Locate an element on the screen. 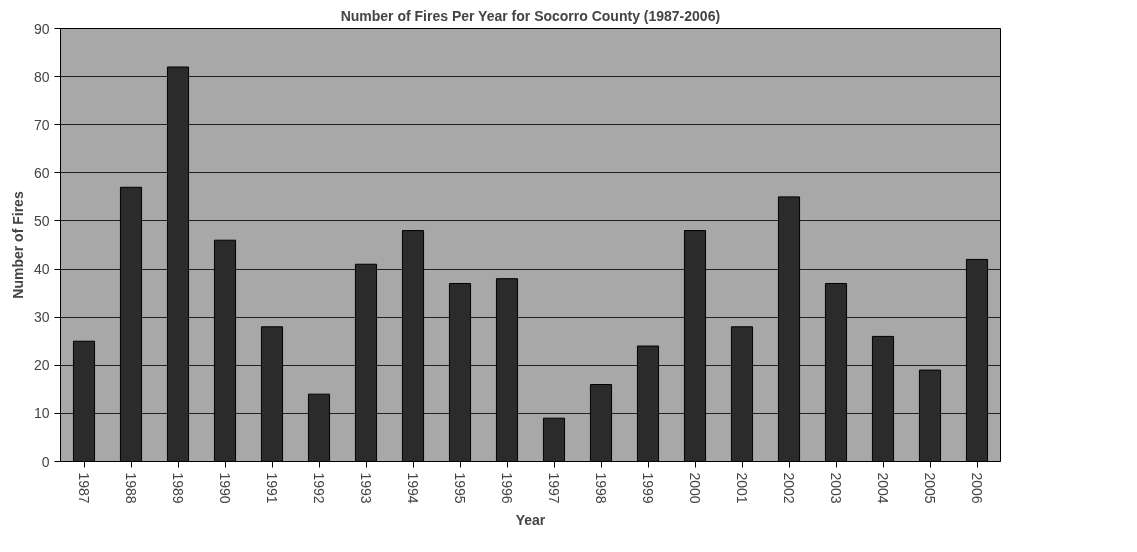  chart-title: Number of Fires Per Year for Socorro County (1987-2006) is located at coordinates (530, 15).